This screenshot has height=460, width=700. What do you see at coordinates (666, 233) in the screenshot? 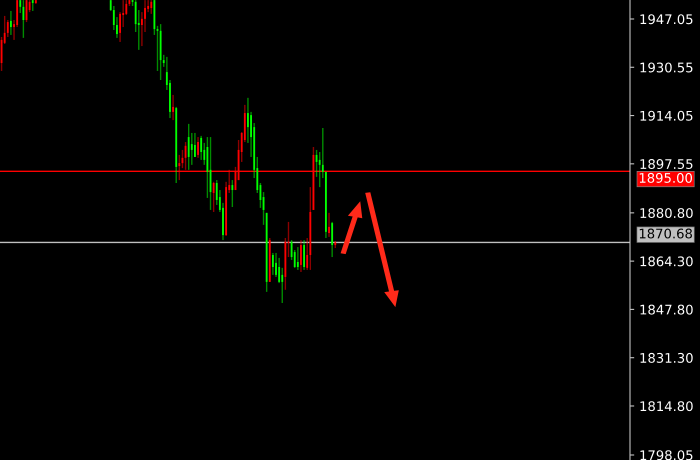
I see `ref-line-label: 1870.68` at bounding box center [666, 233].